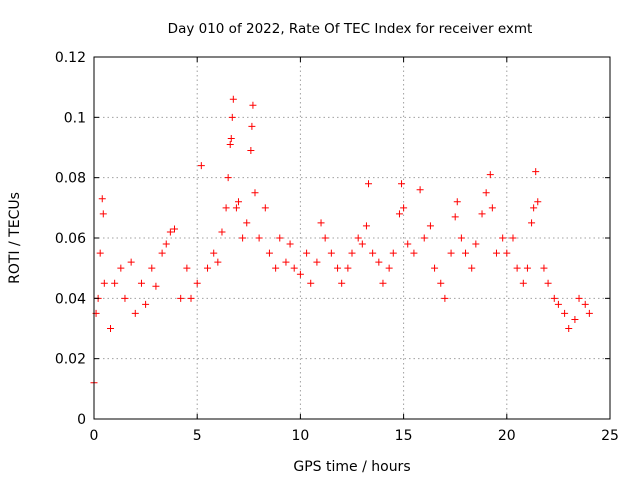  What do you see at coordinates (70, 58) in the screenshot?
I see `y-tick-label: 0.12` at bounding box center [70, 58].